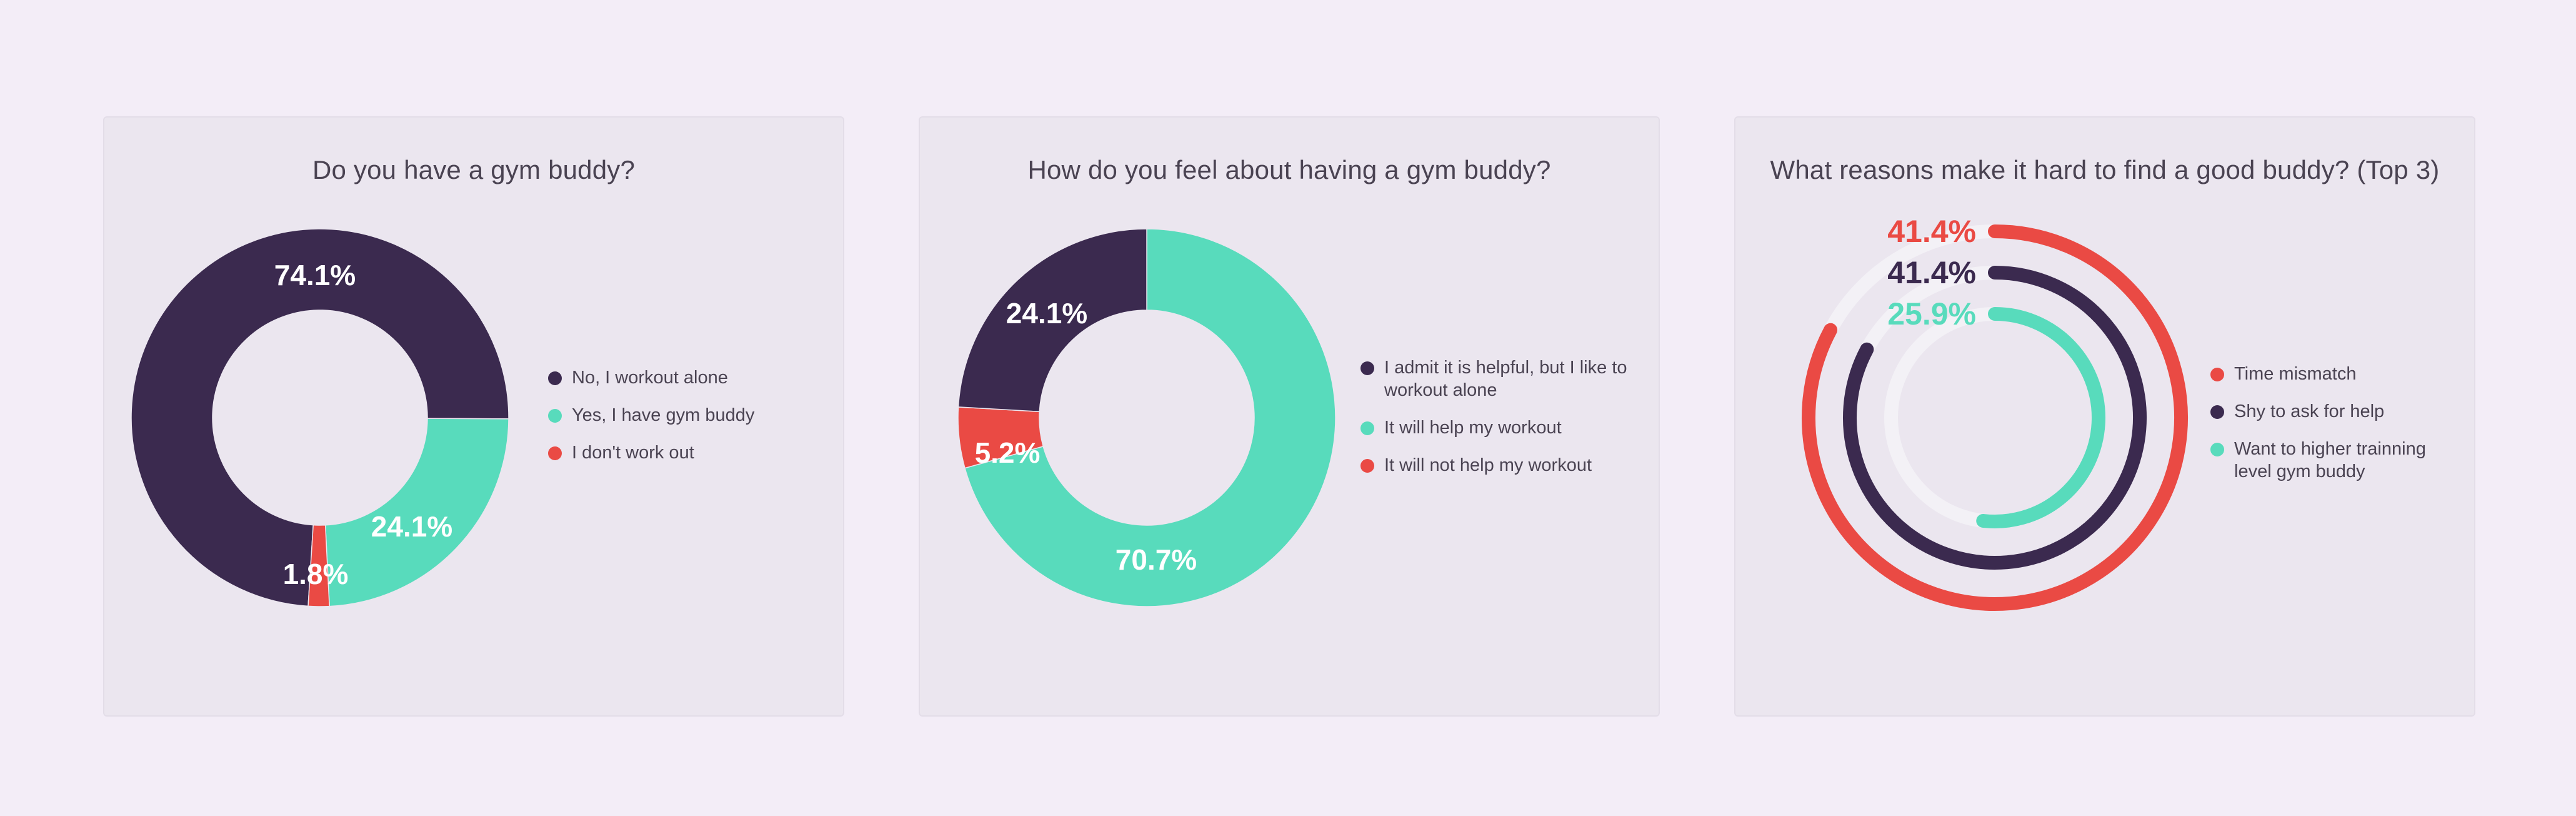  Describe the element at coordinates (1008, 452) in the screenshot. I see `slice-value-label: 5.2%` at that location.